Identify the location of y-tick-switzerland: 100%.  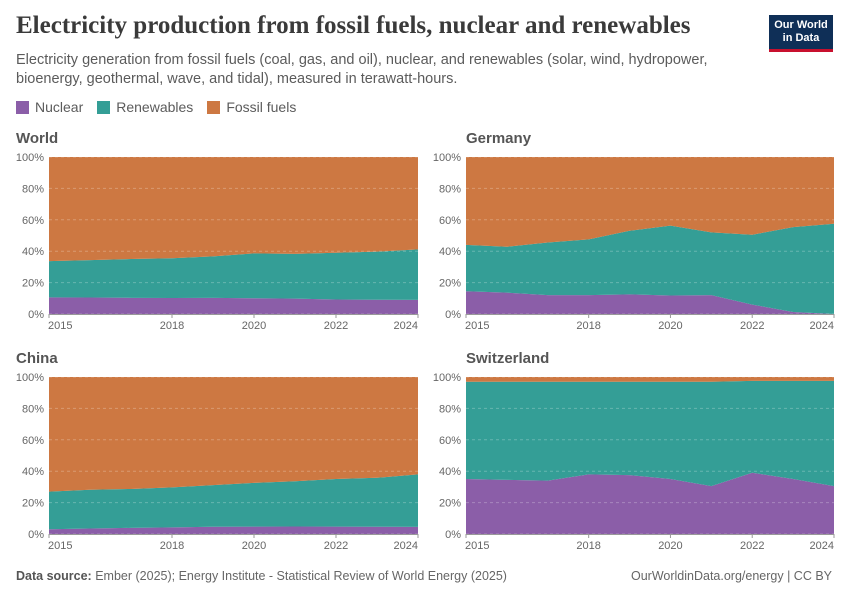
(447, 378).